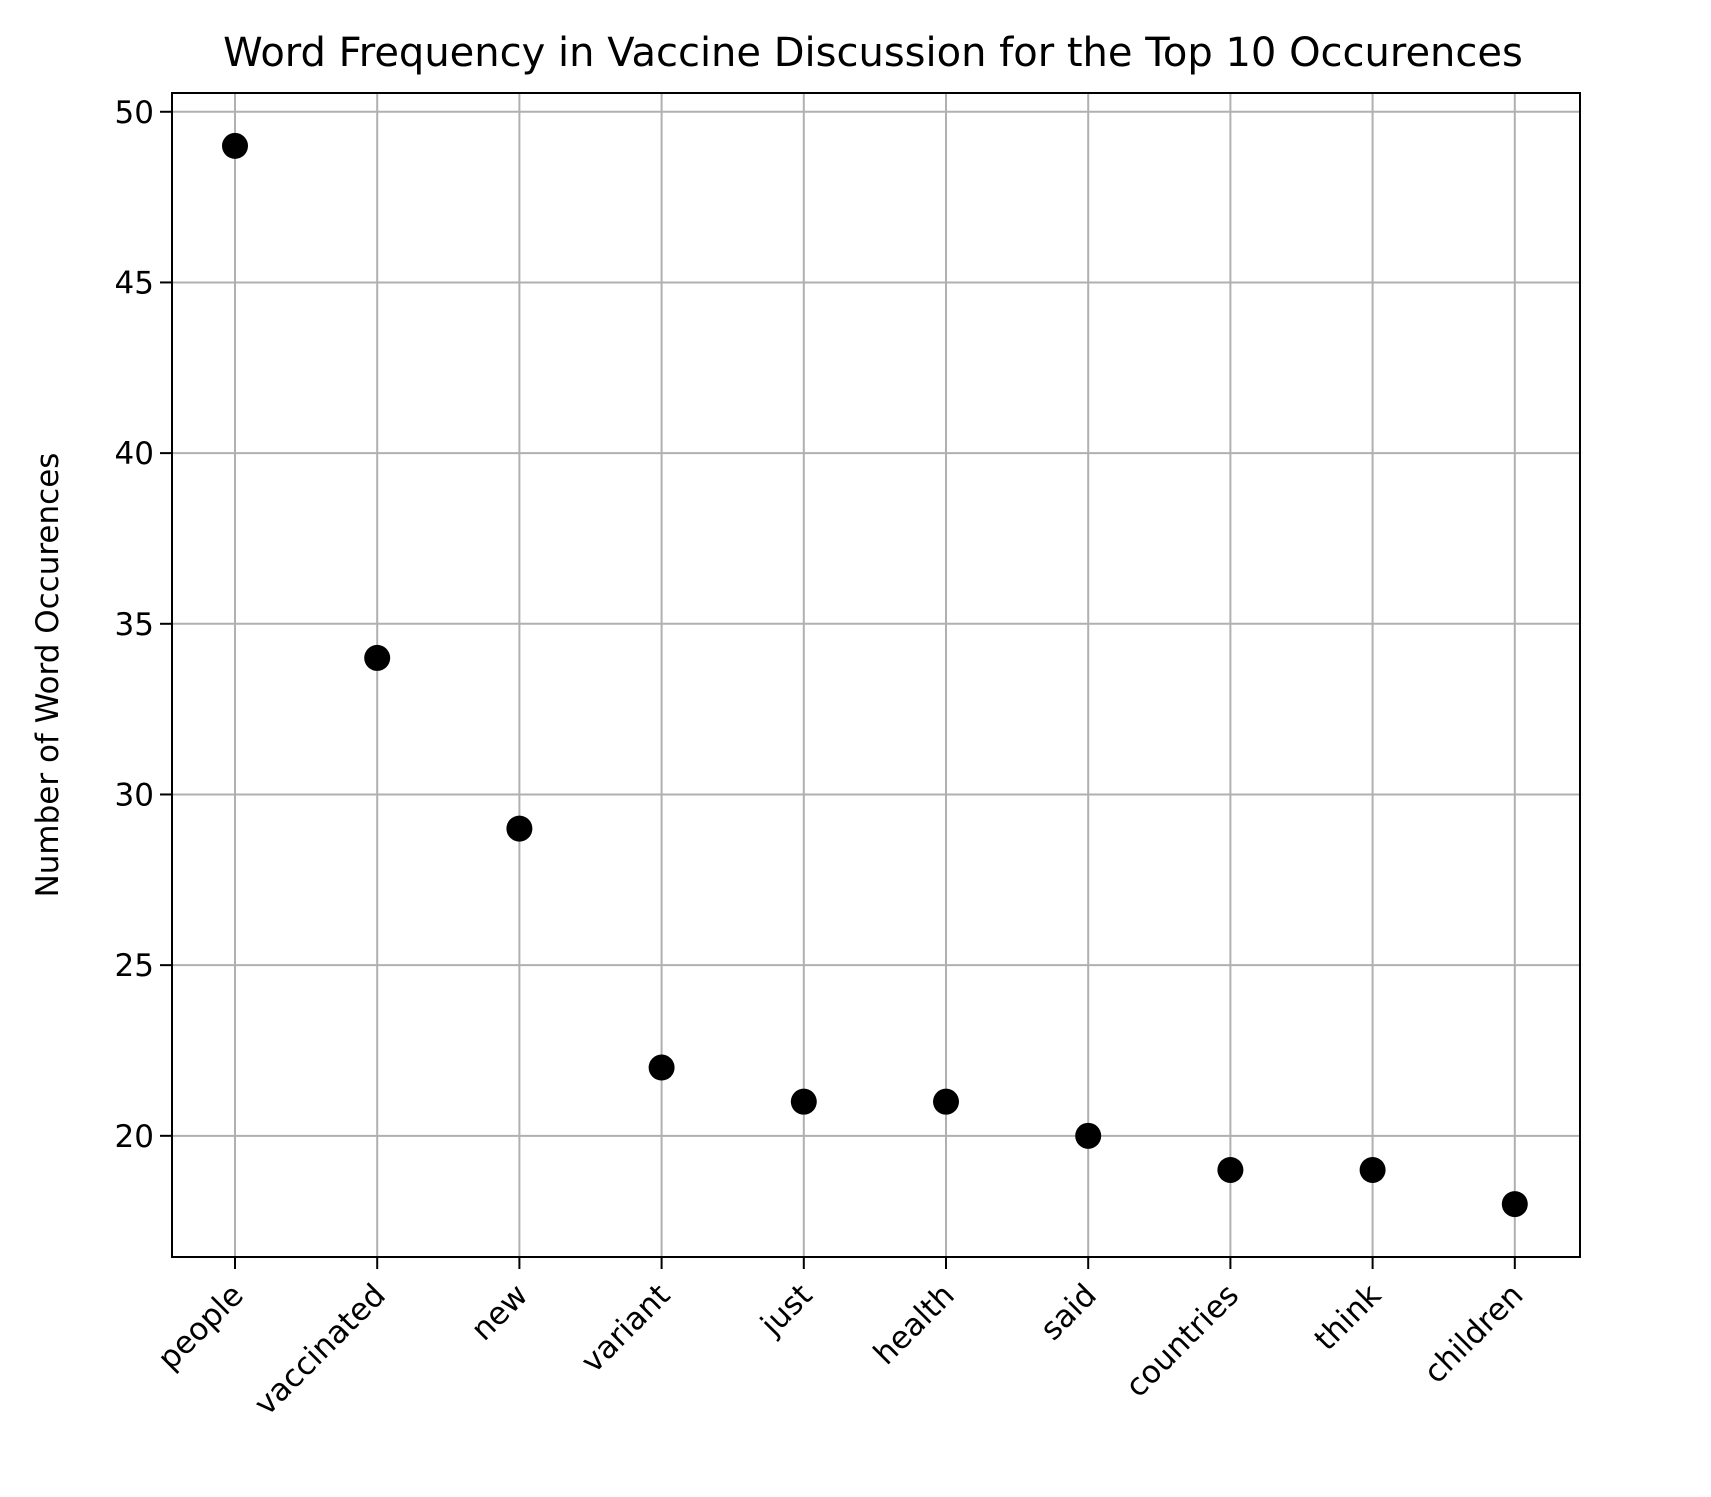 This screenshot has height=1497, width=1711. I want to click on x-tick-label: health, so click(914, 1324).